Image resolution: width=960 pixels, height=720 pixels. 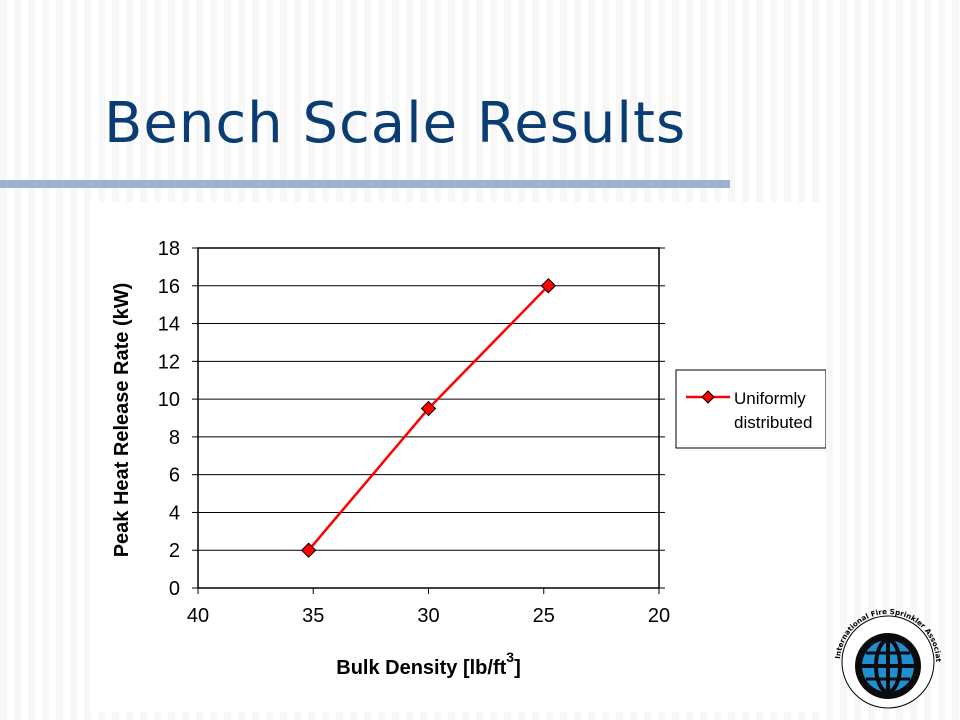 I want to click on slide-title: Bench Scale Results, so click(x=395, y=123).